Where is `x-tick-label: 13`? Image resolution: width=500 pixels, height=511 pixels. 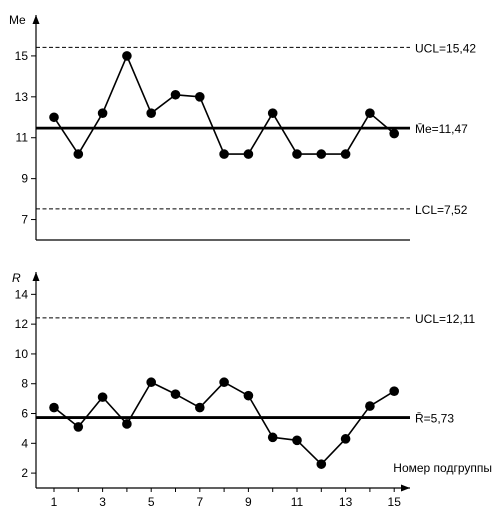 x-tick-label: 13 is located at coordinates (346, 502).